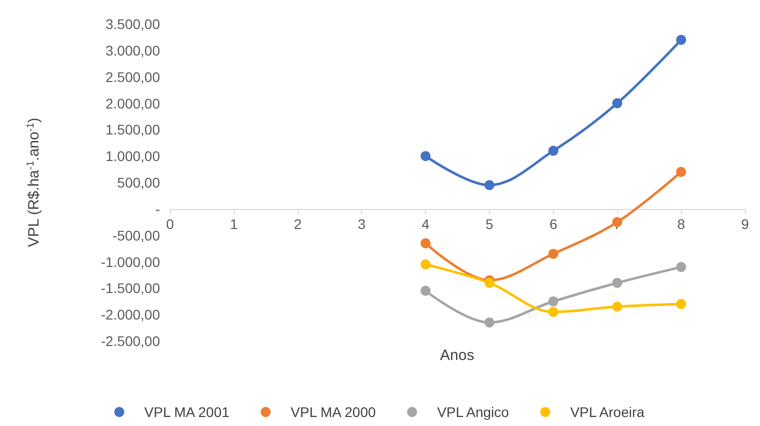  What do you see at coordinates (234, 224) in the screenshot?
I see `x-tick-label: 1` at bounding box center [234, 224].